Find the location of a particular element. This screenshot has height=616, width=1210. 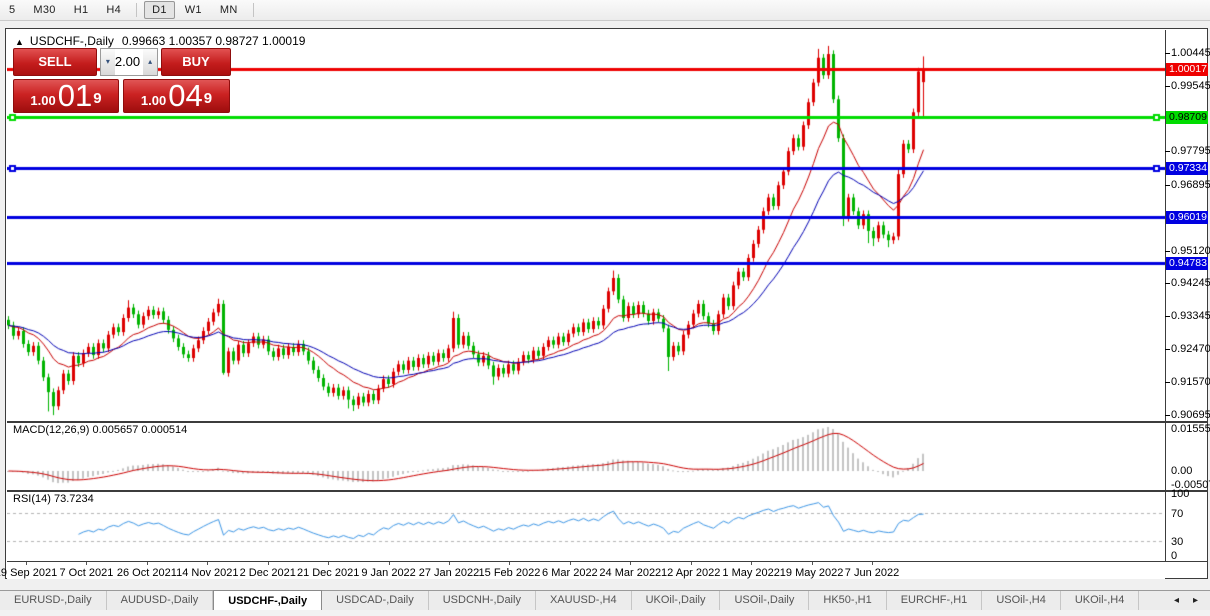

price-tick-label: 0.90695 is located at coordinates (1190, 414).